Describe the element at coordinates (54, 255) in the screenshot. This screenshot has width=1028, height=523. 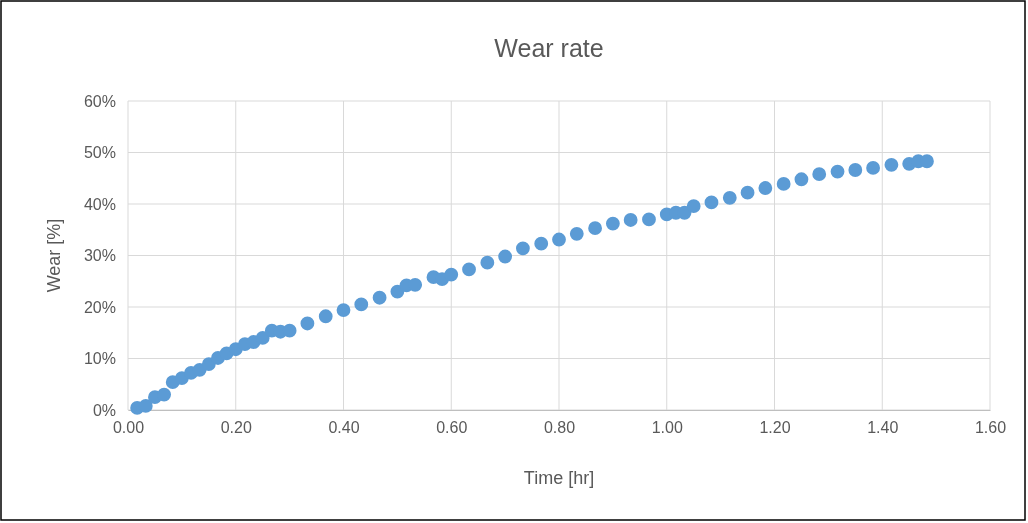
I see `y-axis-title: Wear [%]` at that location.